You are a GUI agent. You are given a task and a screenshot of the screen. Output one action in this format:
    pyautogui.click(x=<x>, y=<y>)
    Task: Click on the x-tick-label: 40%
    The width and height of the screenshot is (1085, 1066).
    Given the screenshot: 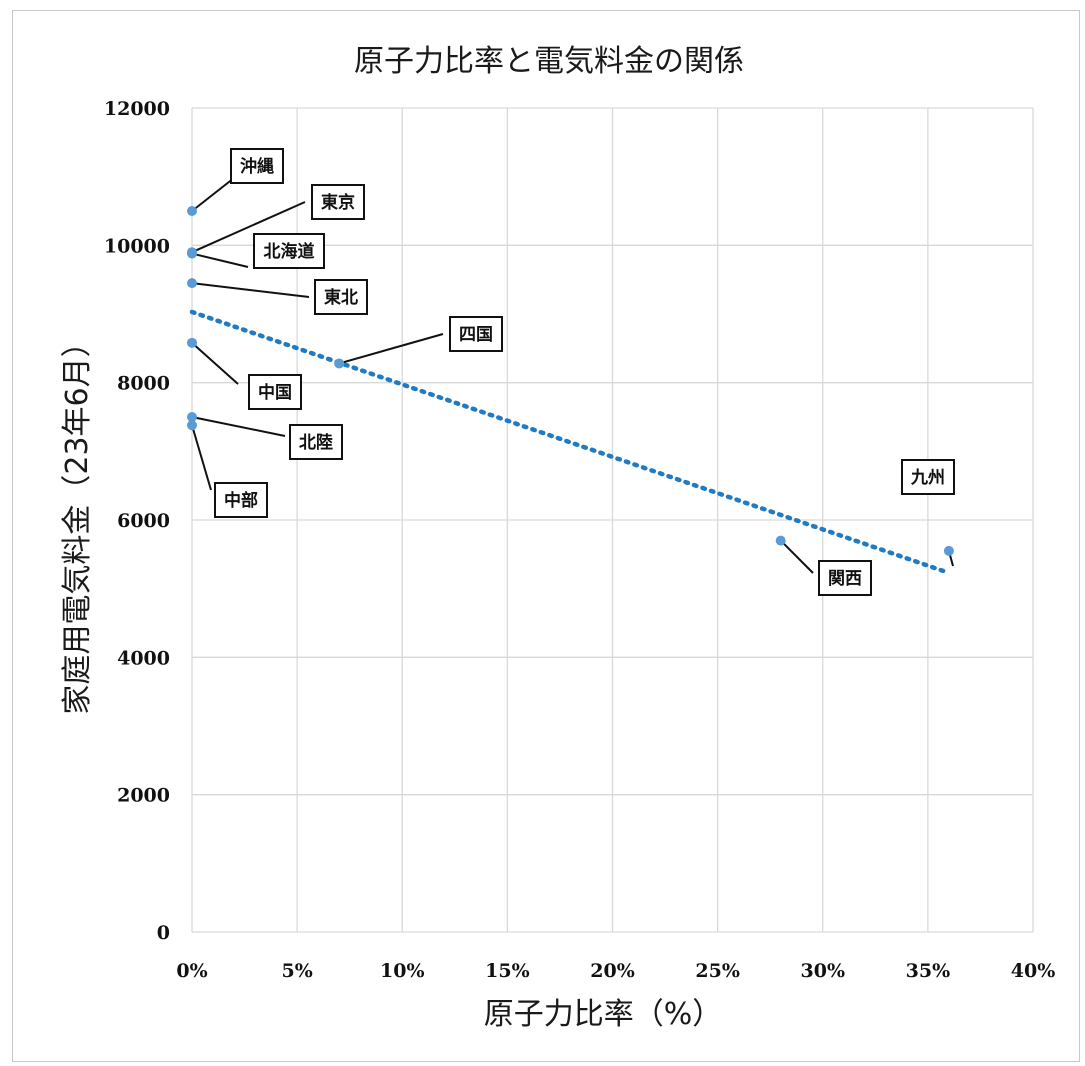 What is the action you would take?
    pyautogui.click(x=1033, y=971)
    